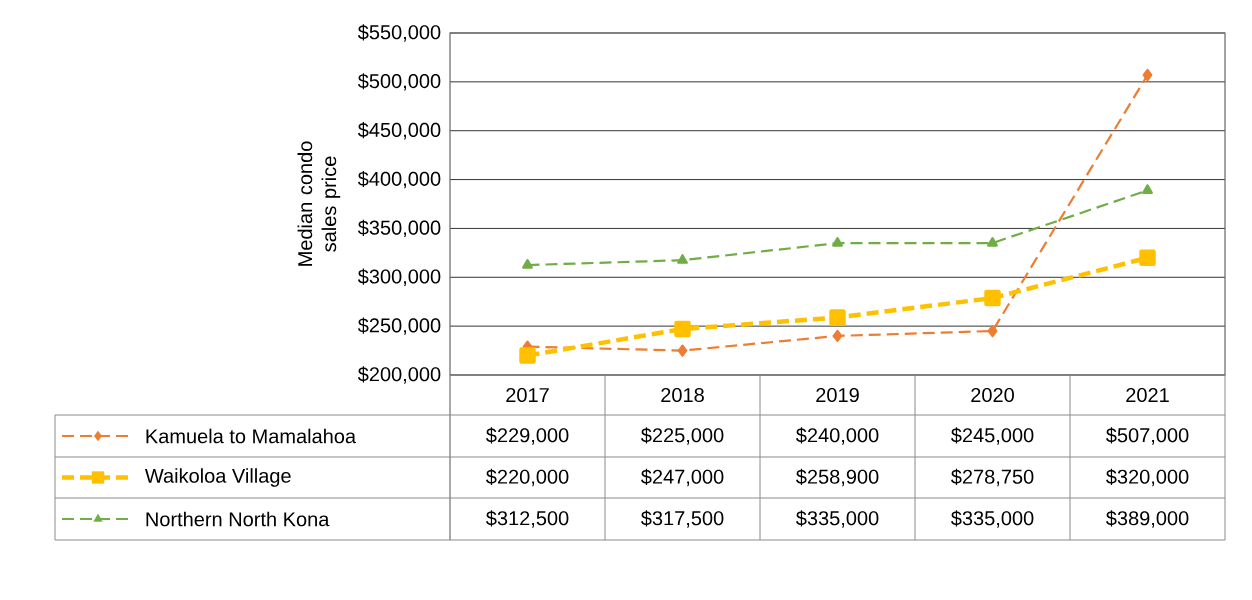  I want to click on y-tick-label: $500,000, so click(399, 82).